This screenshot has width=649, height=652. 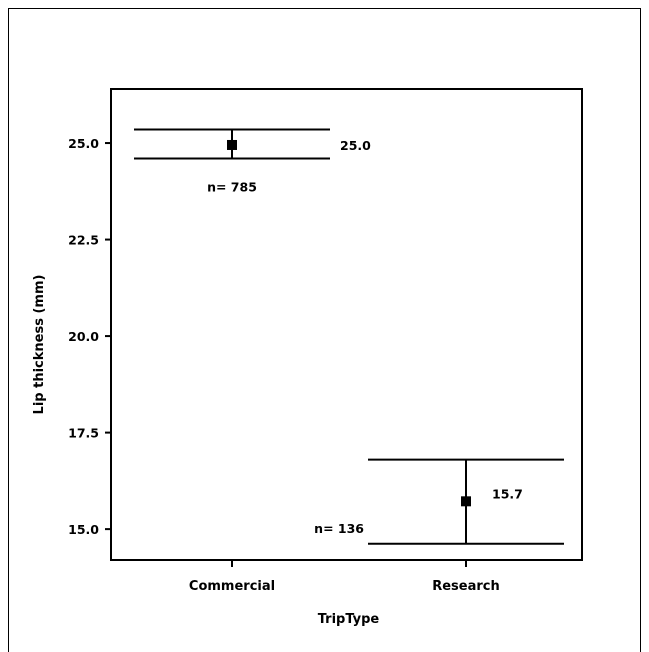 What do you see at coordinates (83, 143) in the screenshot?
I see `y-tick-label: 25.0` at bounding box center [83, 143].